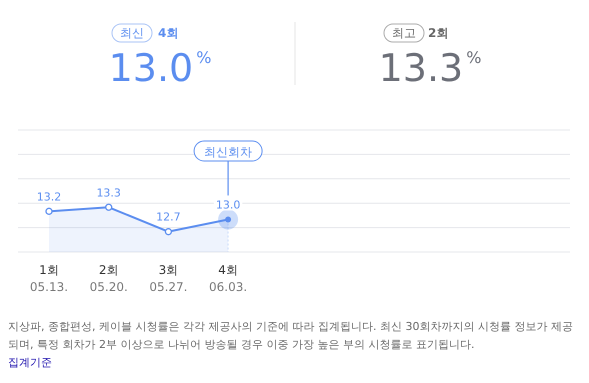 Image resolution: width=589 pixels, height=383 pixels. I want to click on text: 4회, so click(168, 33).